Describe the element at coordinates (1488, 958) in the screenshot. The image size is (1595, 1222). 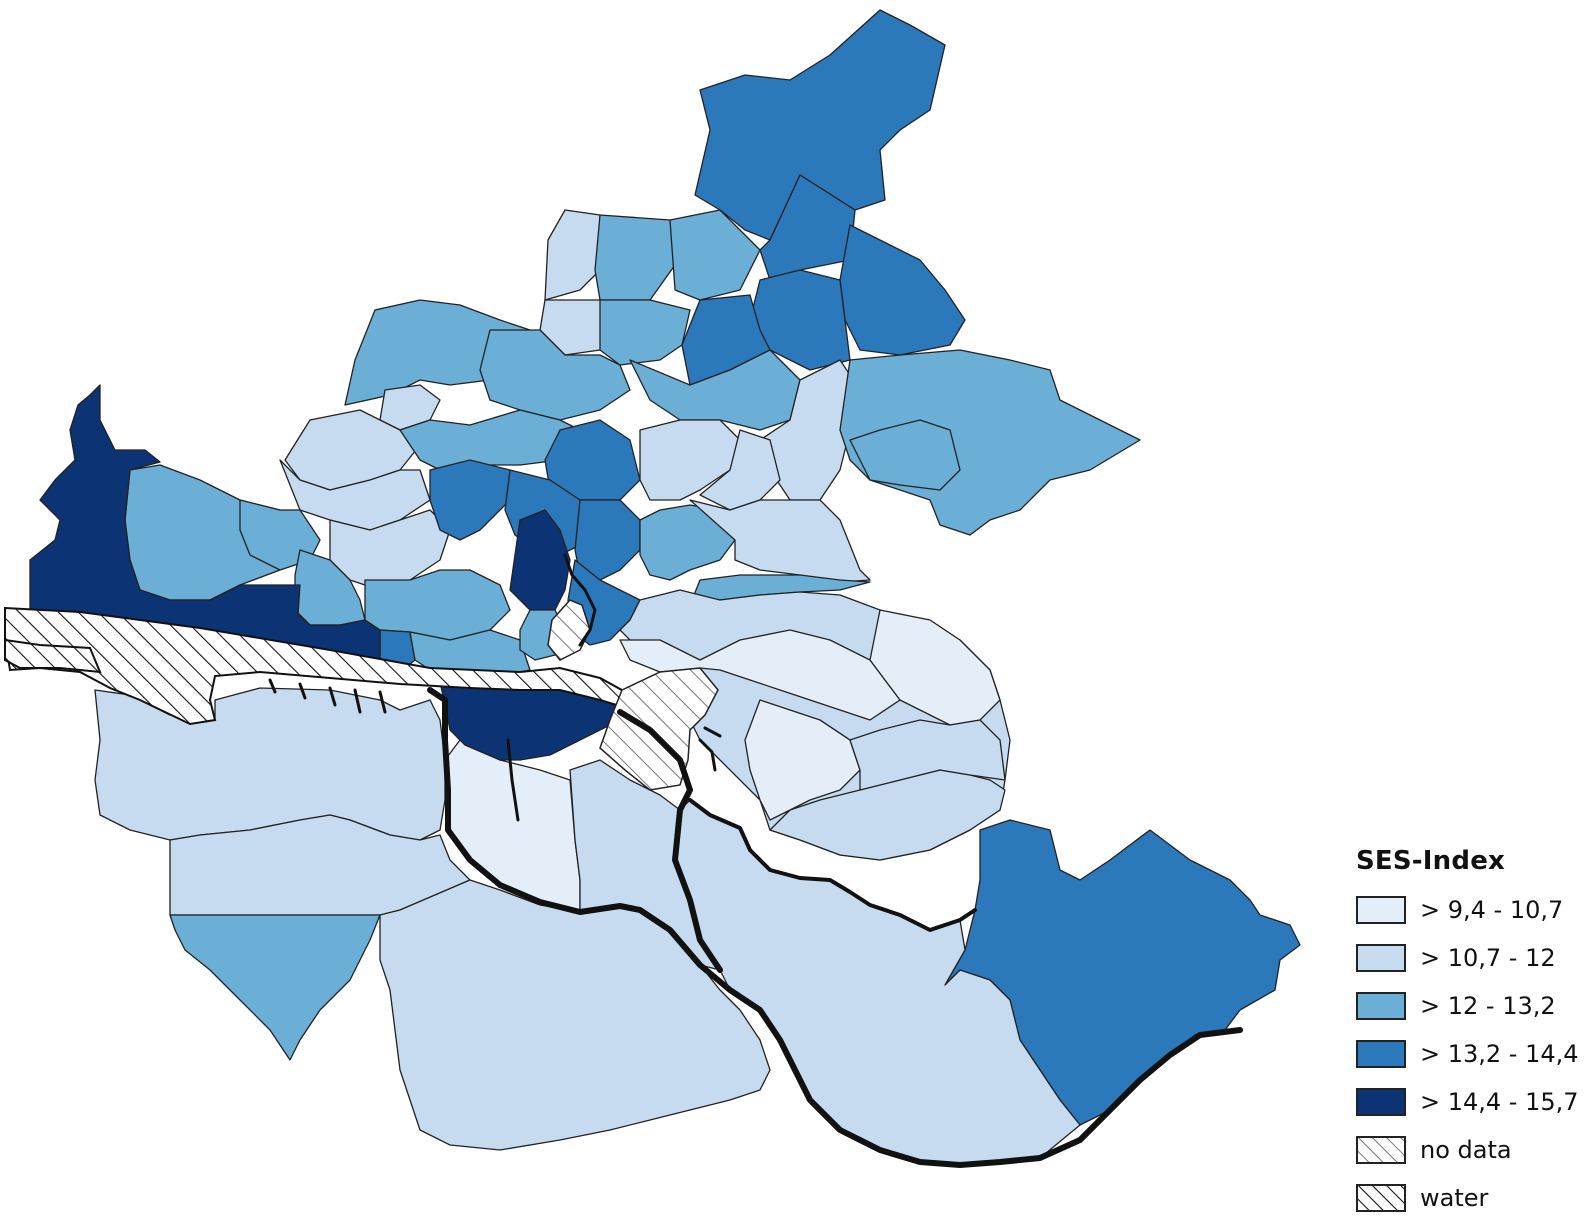
I see `legend-label: > 10,7 - 12` at that location.